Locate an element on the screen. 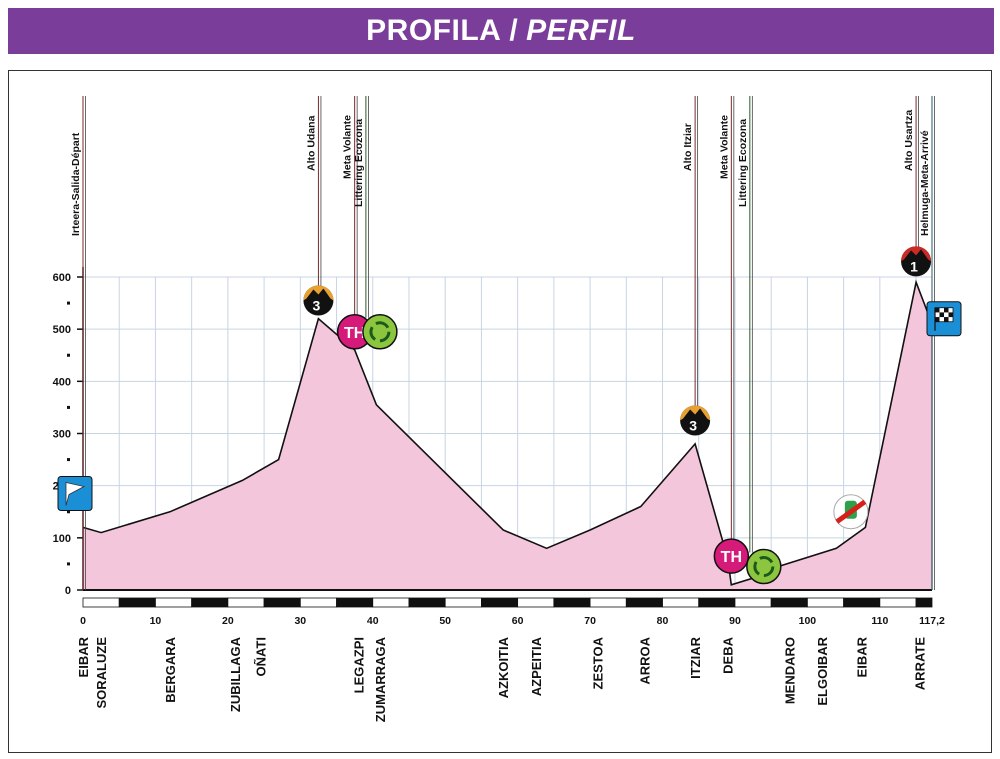 This screenshot has width=1000, height=759. marker-label: Alto Itziar is located at coordinates (688, 147).